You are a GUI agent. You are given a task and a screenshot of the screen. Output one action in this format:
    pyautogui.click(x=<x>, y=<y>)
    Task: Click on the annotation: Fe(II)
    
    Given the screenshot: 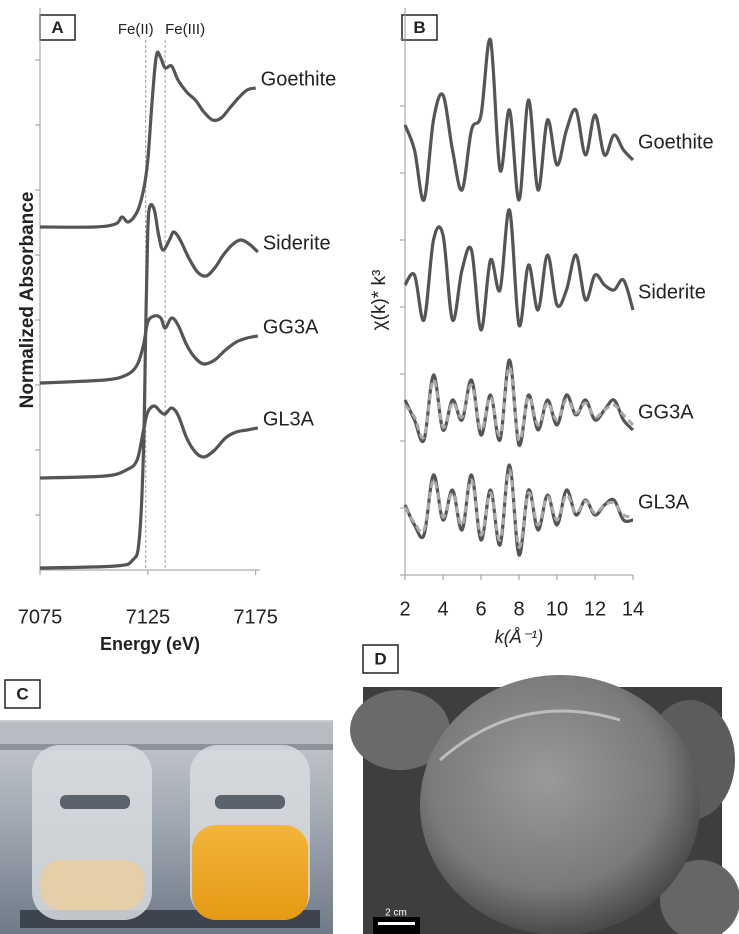 What is the action you would take?
    pyautogui.click(x=136, y=29)
    